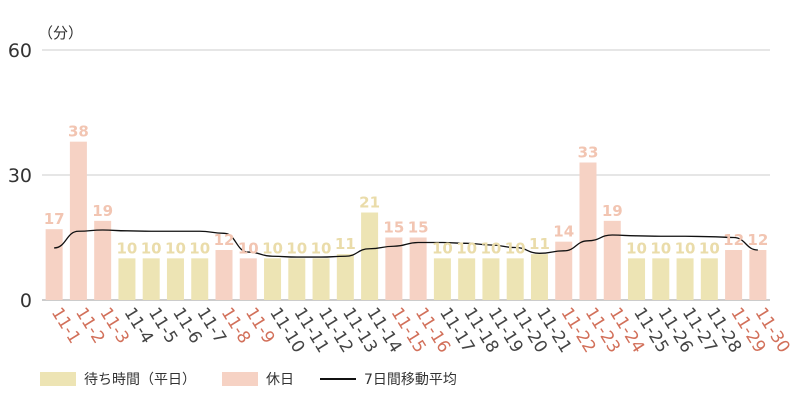  What do you see at coordinates (240, 379) in the screenshot?
I see `legend-swatch-holiday` at bounding box center [240, 379].